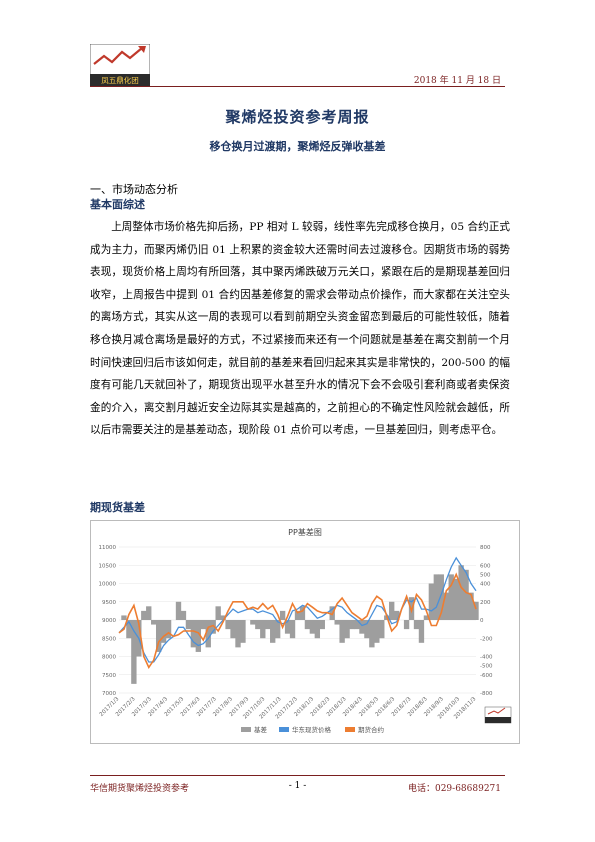 The height and width of the screenshot is (842, 595). I want to click on futures-price-line, so click(297, 621).